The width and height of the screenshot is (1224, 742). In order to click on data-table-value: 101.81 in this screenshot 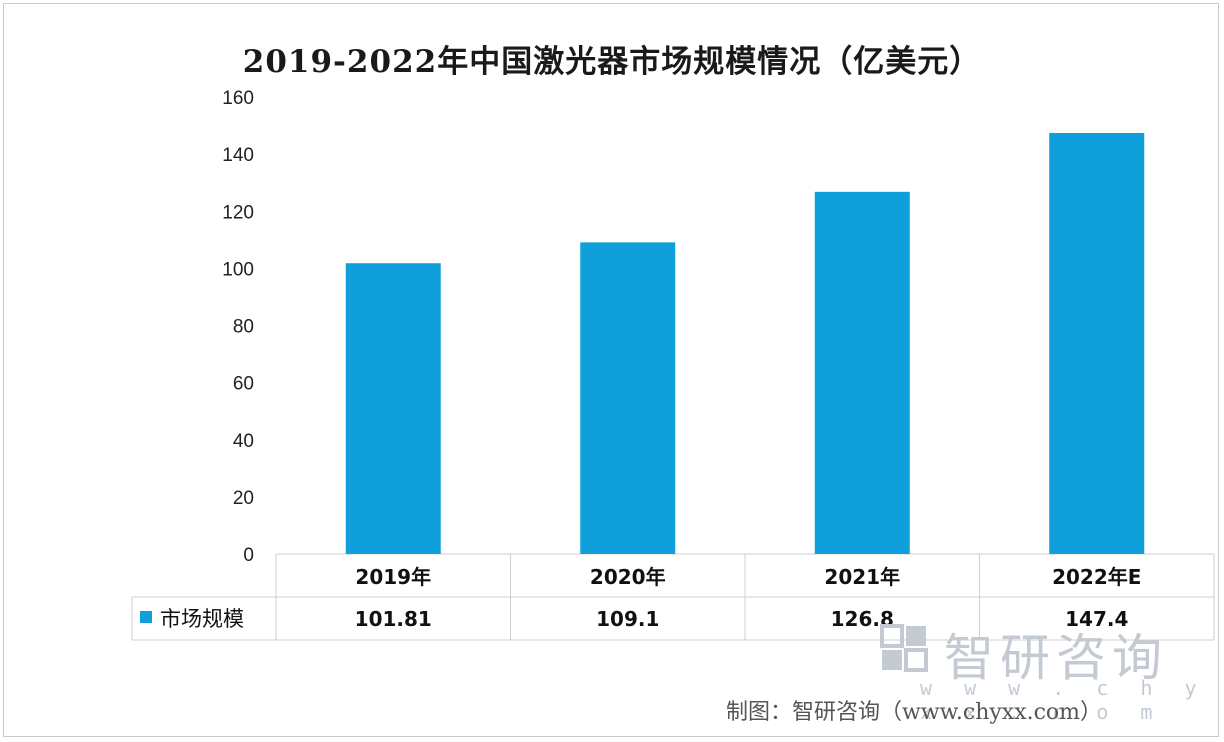, I will do `click(393, 619)`.